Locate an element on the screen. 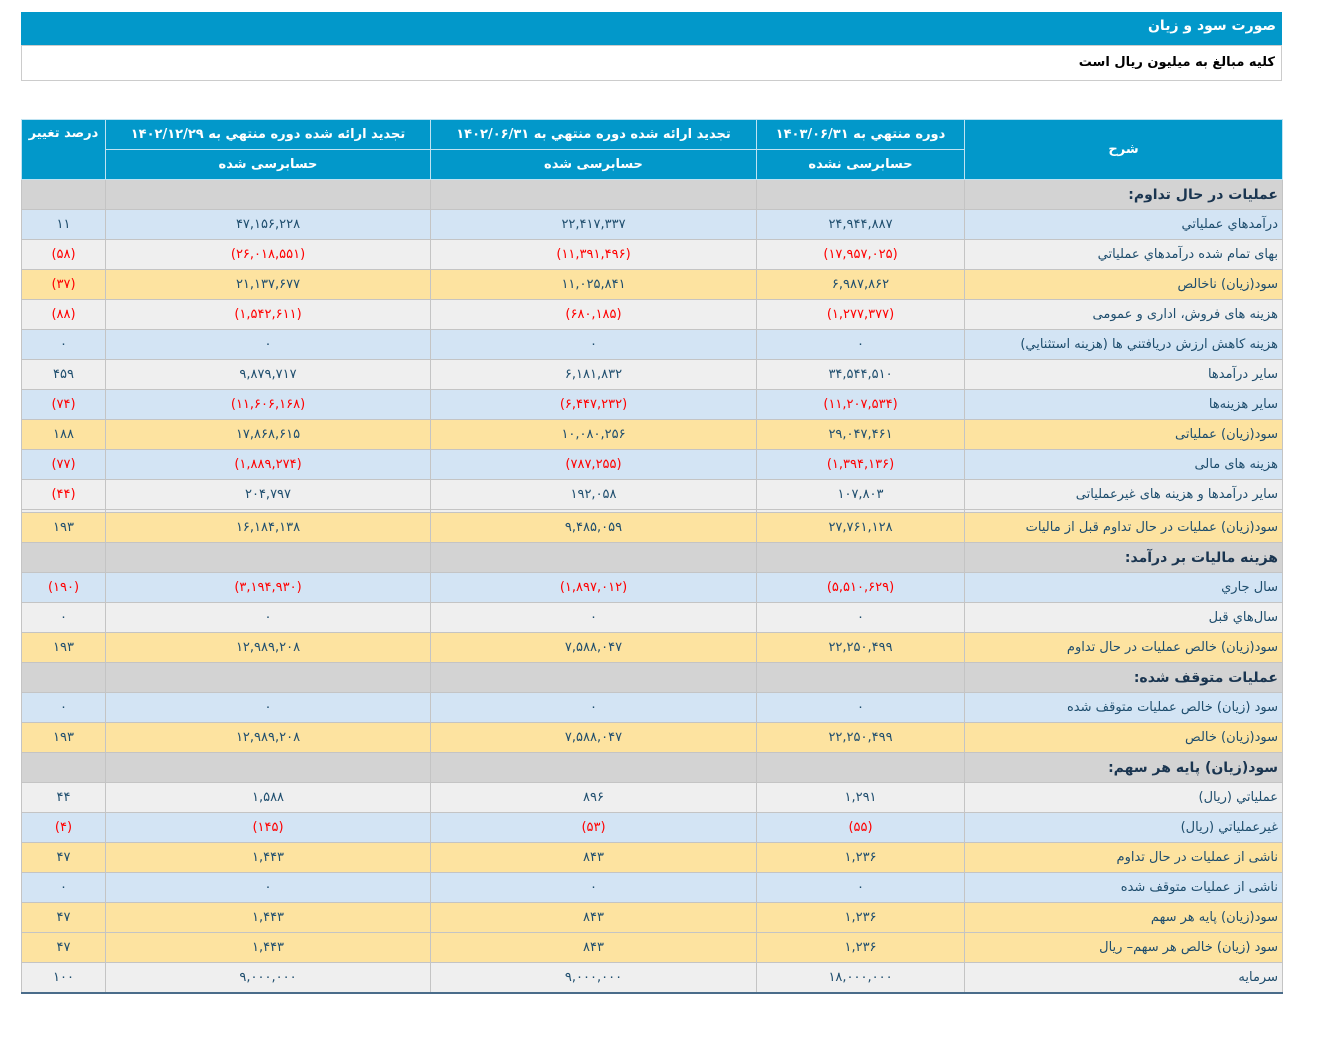 This screenshot has height=1048, width=1338. percent-change: ۴۷ is located at coordinates (63, 947).